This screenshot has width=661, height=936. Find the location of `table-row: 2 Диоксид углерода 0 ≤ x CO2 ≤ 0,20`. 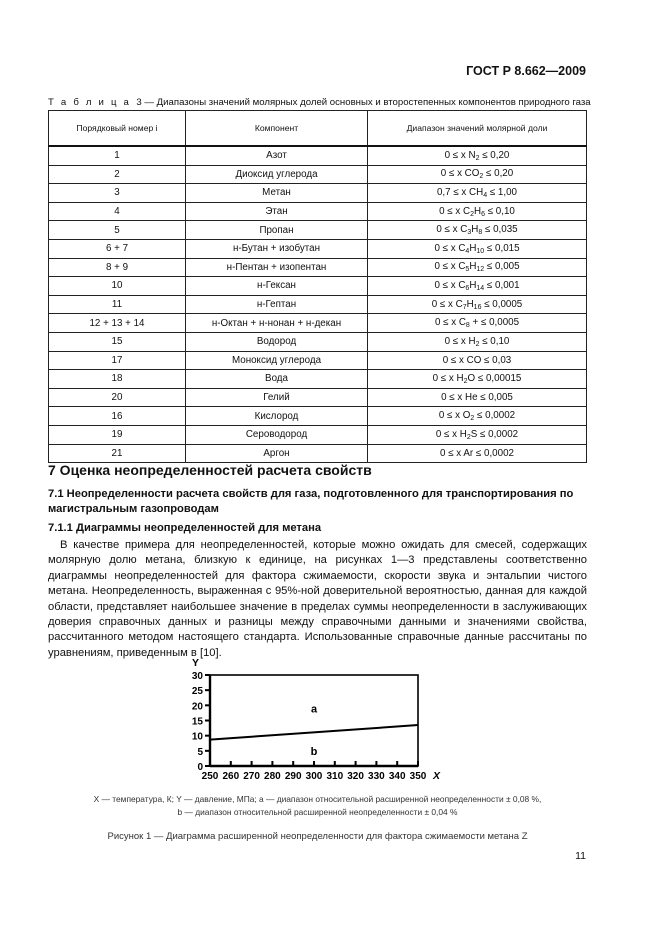

table-row: 2 Диоксид углерода 0 ≤ x CO2 ≤ 0,20 is located at coordinates (317, 174).